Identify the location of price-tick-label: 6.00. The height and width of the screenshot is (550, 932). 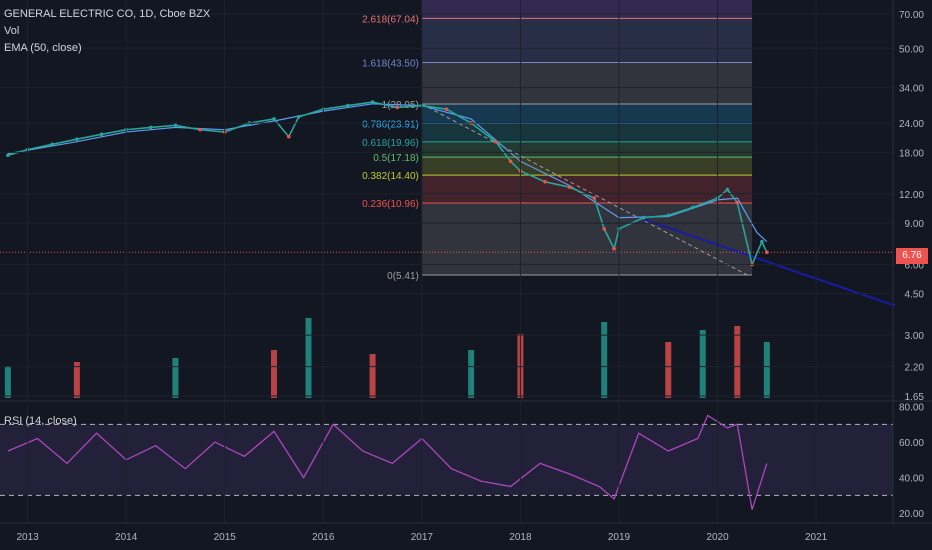
(915, 265).